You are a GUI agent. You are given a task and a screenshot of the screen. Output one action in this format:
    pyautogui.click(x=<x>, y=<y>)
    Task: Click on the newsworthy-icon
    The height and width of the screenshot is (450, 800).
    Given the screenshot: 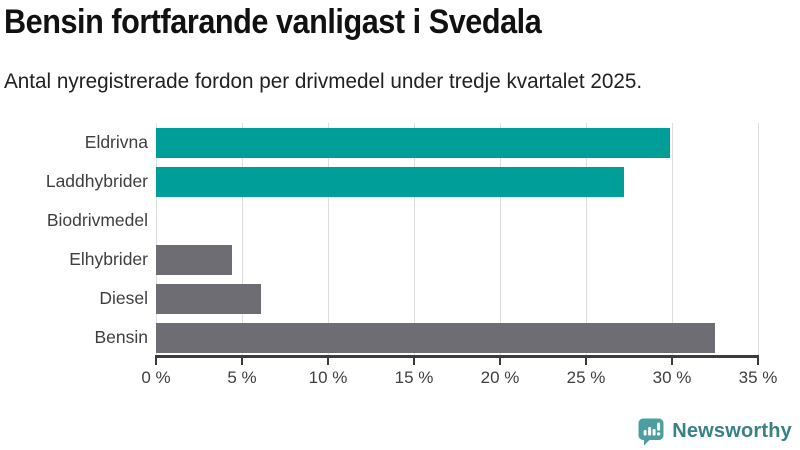 What is the action you would take?
    pyautogui.click(x=651, y=432)
    